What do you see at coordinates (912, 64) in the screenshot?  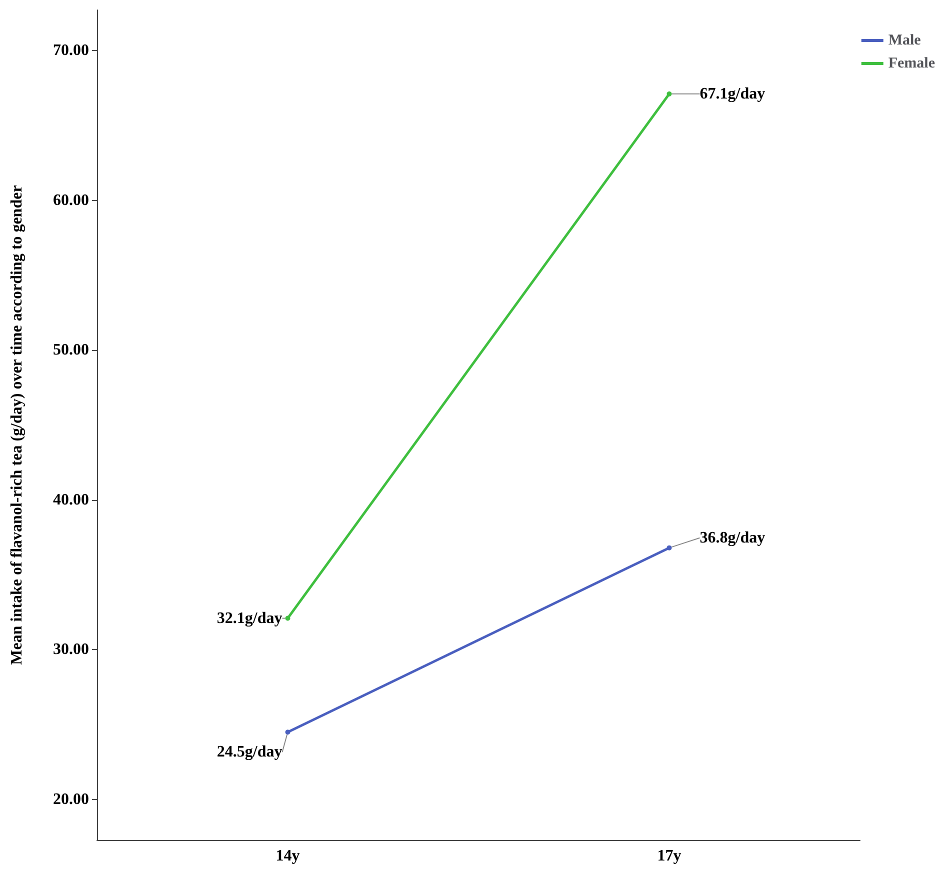 I see `legend-label: Female` at bounding box center [912, 64].